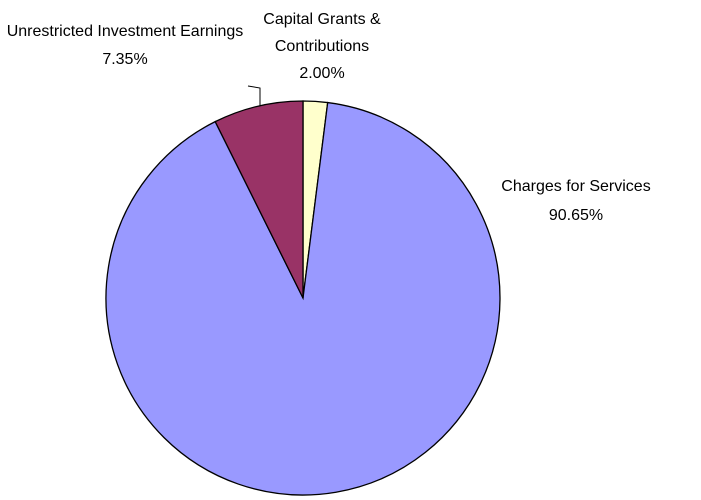  Describe the element at coordinates (322, 73) in the screenshot. I see `value-label: 2.00%` at that location.